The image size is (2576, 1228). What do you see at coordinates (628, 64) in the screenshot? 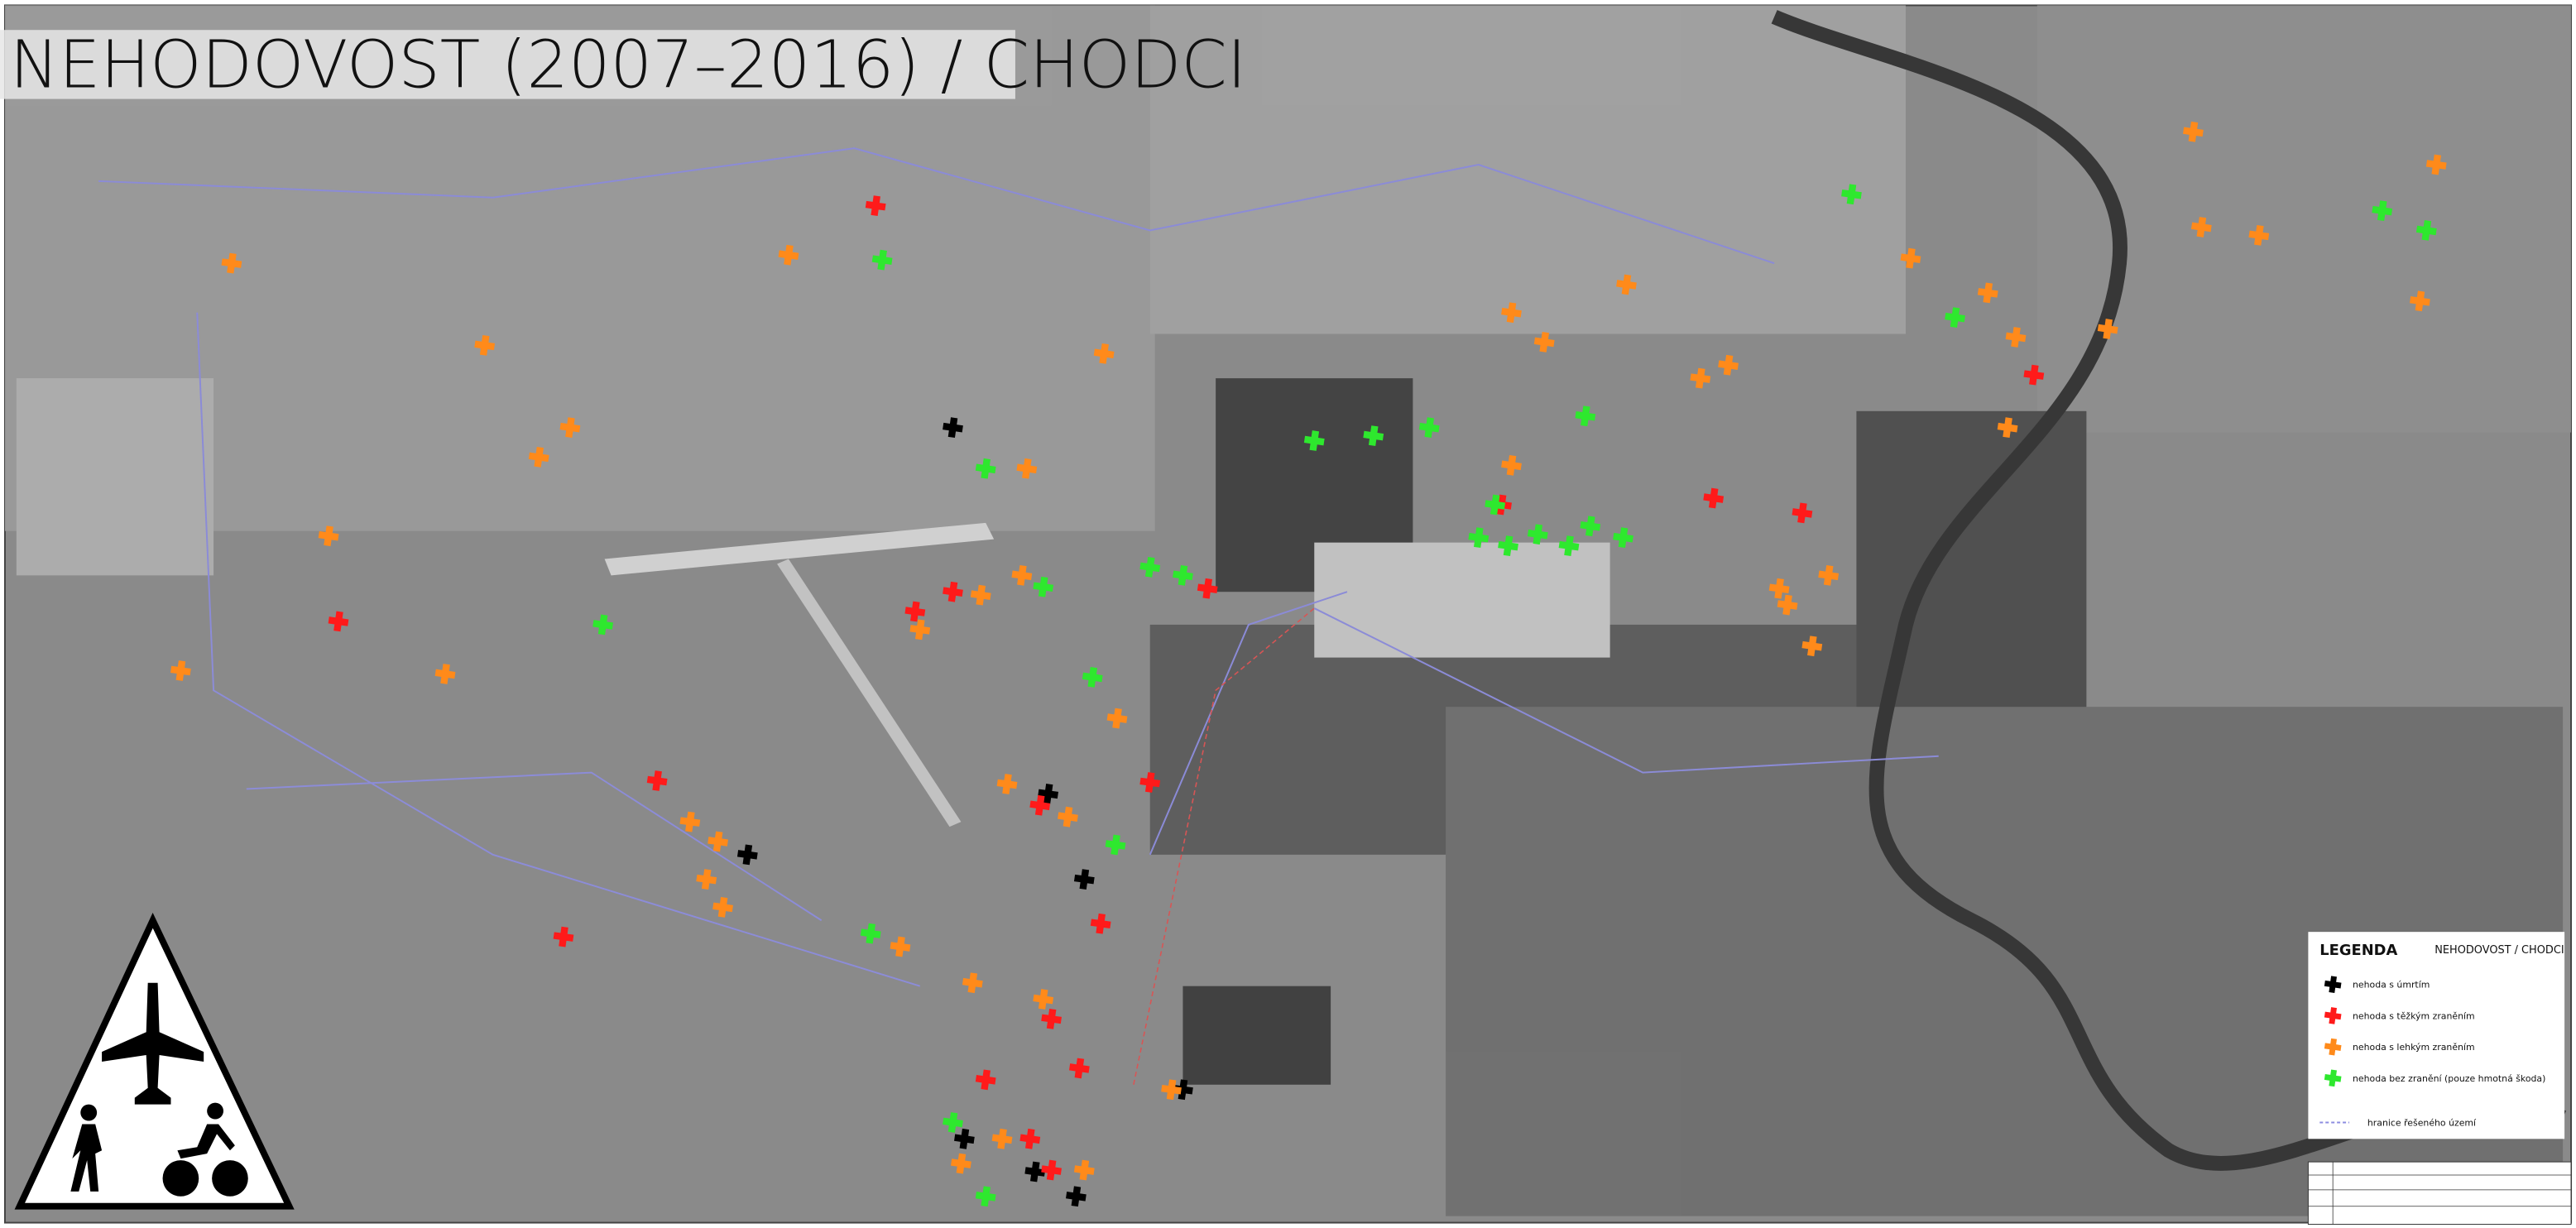
I see `map-title: NEHODOVOST (2007–2016) / CHODCI` at bounding box center [628, 64].